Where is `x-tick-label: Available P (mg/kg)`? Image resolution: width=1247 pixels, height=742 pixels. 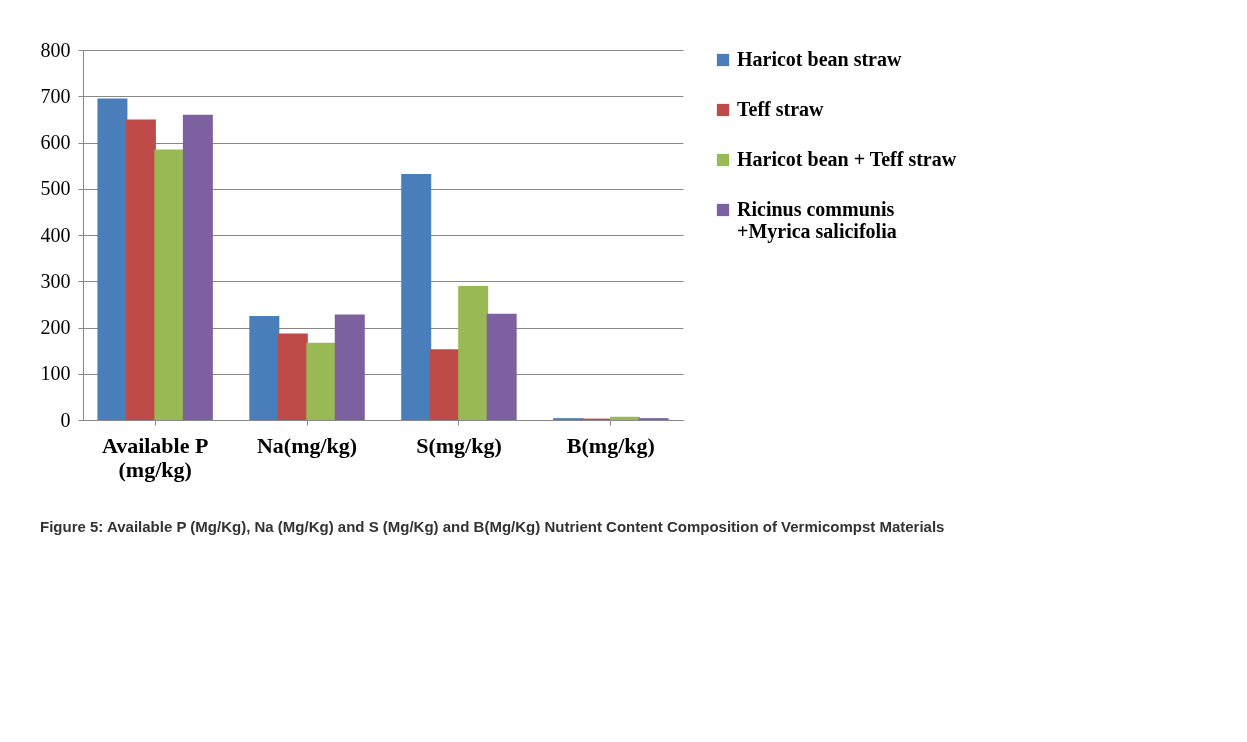
x-tick-label: Available P (mg/kg) is located at coordinates (155, 457).